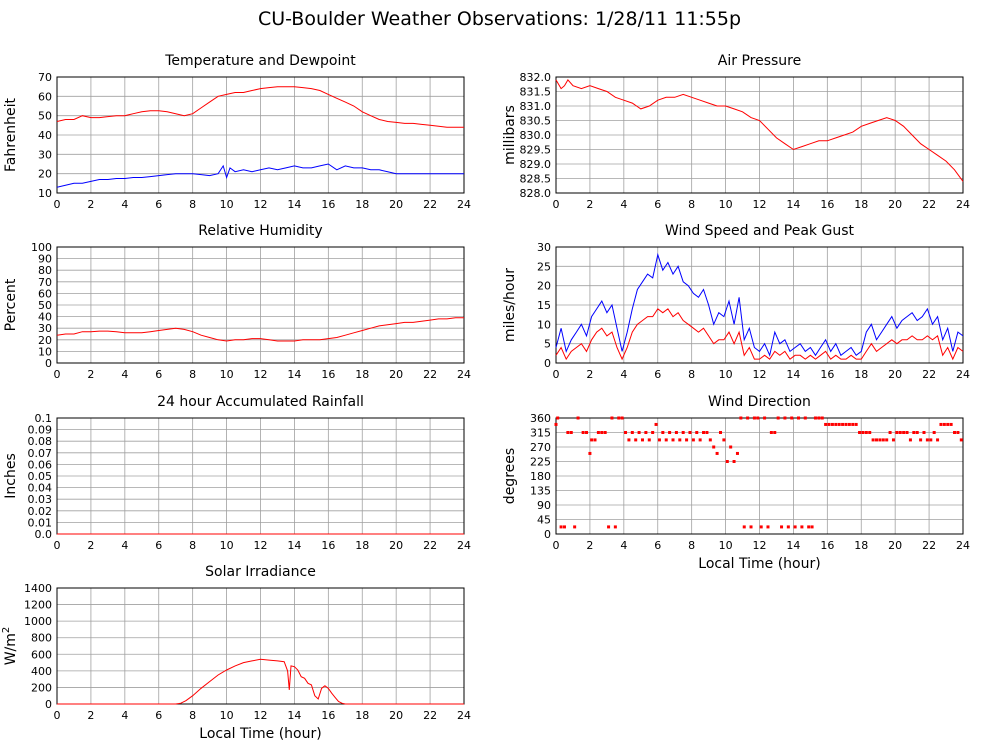 This screenshot has height=744, width=999. I want to click on y-tick-label: 80, so click(45, 270).